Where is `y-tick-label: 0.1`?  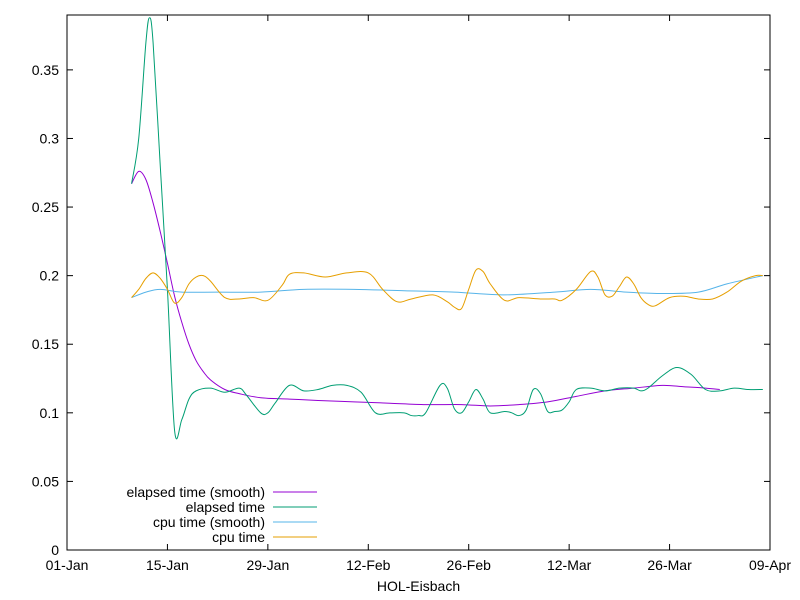 y-tick-label: 0.1 is located at coordinates (50, 413).